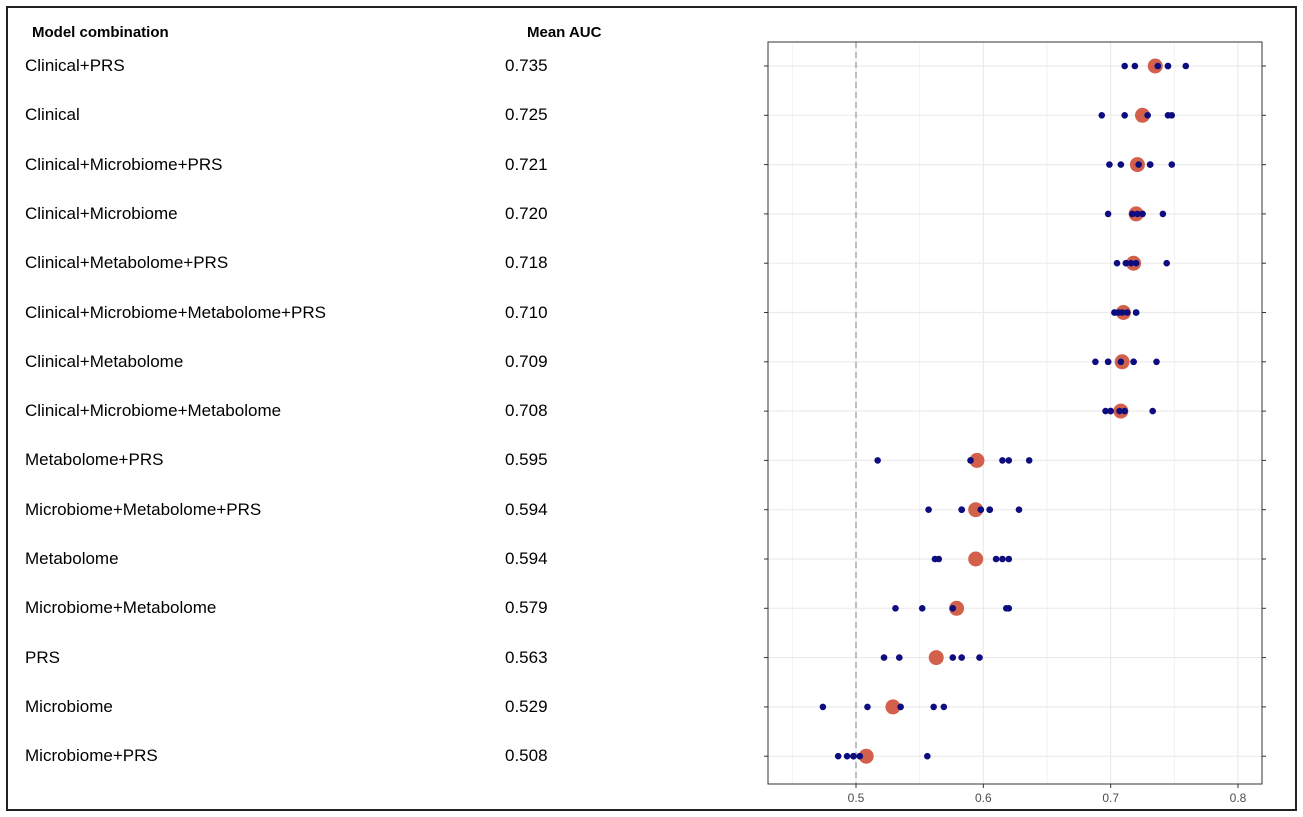  Describe the element at coordinates (104, 361) in the screenshot. I see `row-label: Clinical+Metabolome` at that location.